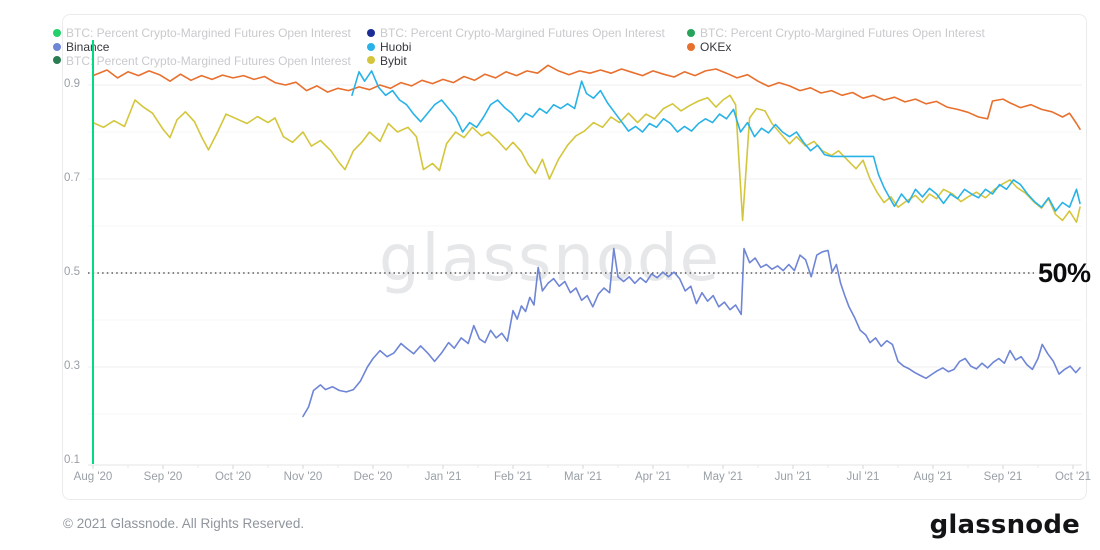 The width and height of the screenshot is (1100, 550). I want to click on legend-dot-huobi-icon, so click(371, 46).